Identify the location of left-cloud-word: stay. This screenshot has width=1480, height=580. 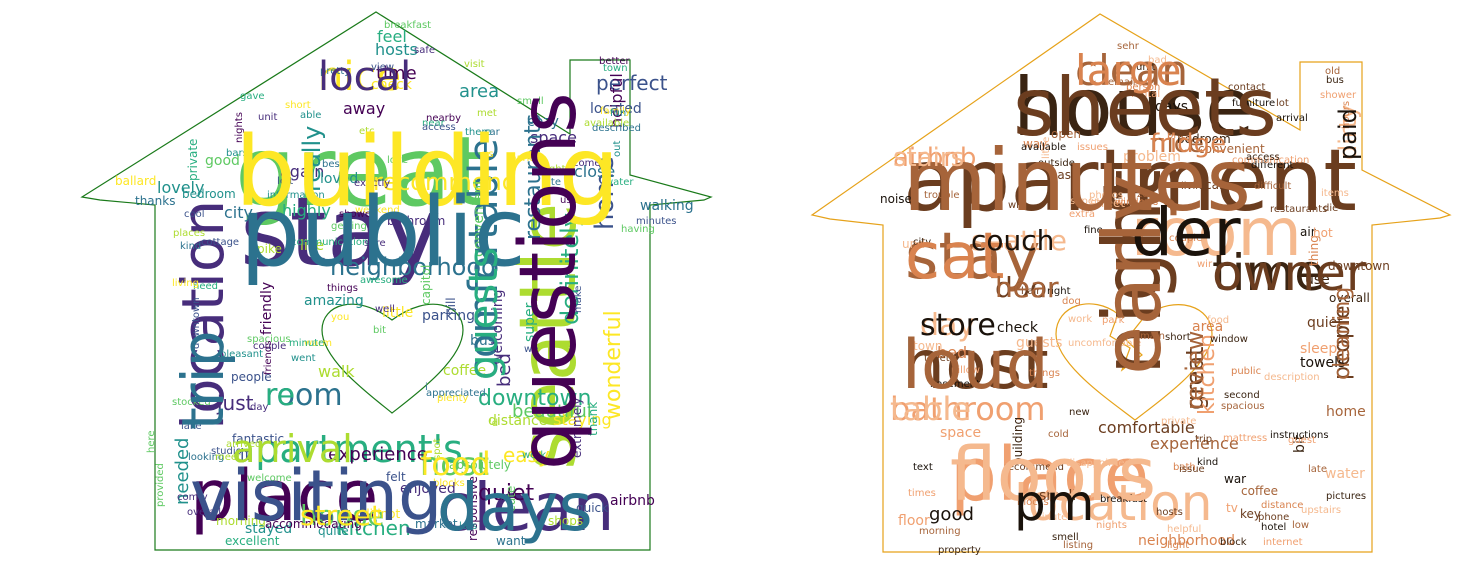
(340, 233).